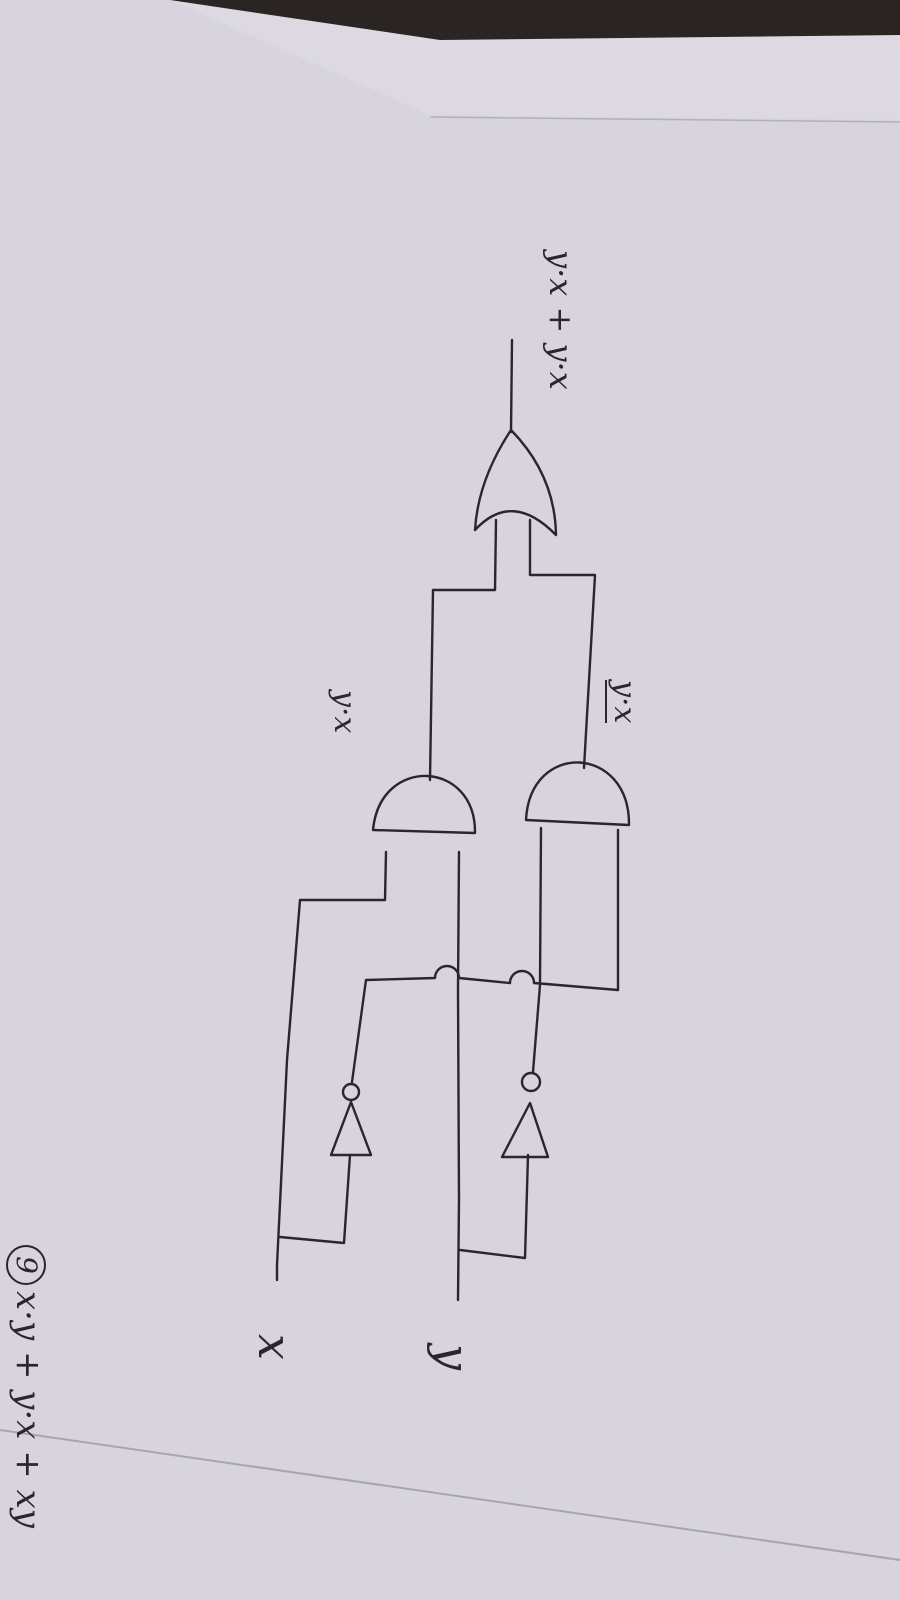  What do you see at coordinates (562, 644) in the screenshot?
I see `wire-and-bottom-to-or` at bounding box center [562, 644].